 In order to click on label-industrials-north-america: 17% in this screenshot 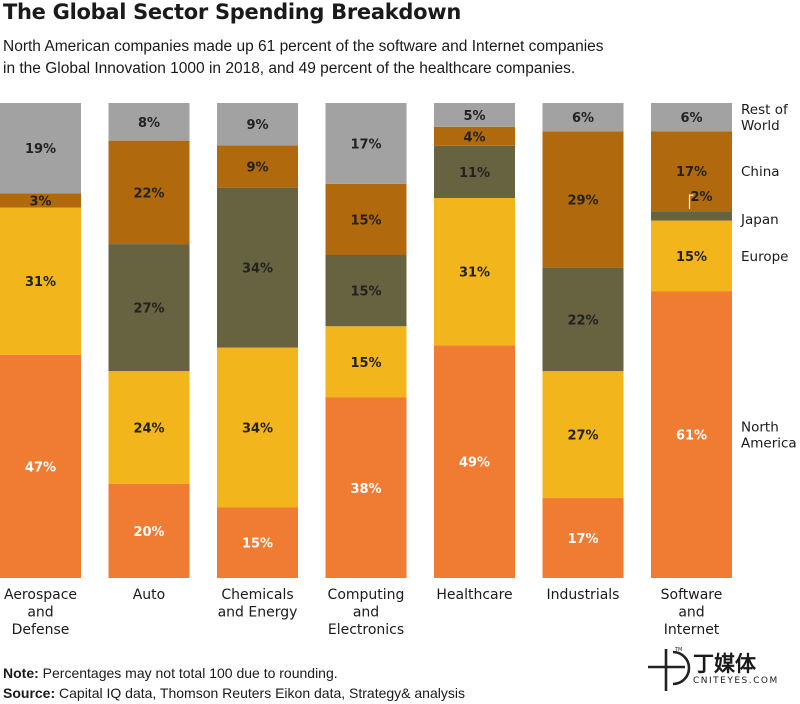, I will do `click(582, 539)`.